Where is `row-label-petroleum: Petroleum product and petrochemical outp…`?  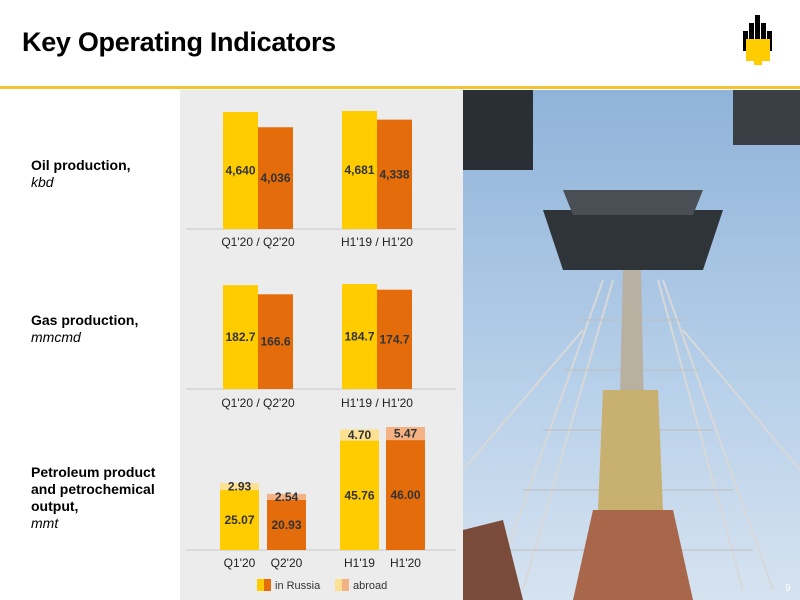 row-label-petroleum: Petroleum product and petrochemical outp… is located at coordinates (93, 498).